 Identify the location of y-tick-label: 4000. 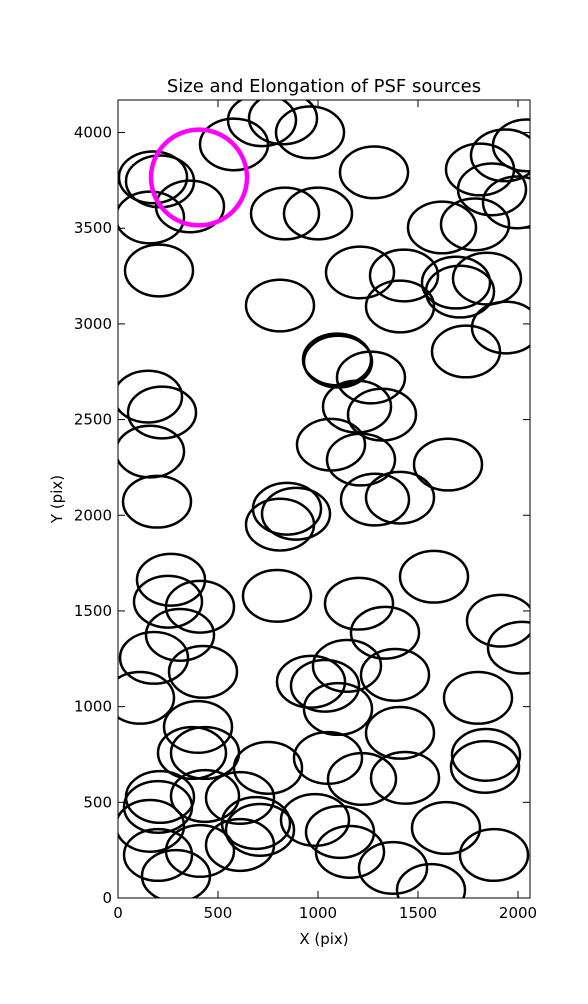
(93, 133).